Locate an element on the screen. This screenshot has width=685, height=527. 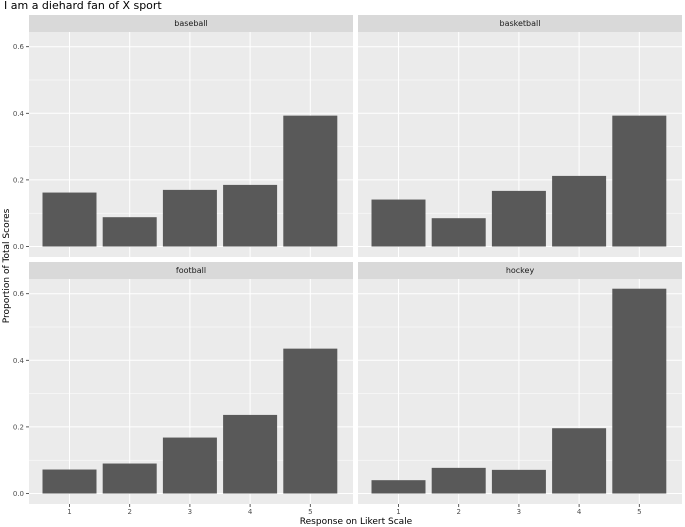
facet-strip-label: baseball is located at coordinates (191, 23).